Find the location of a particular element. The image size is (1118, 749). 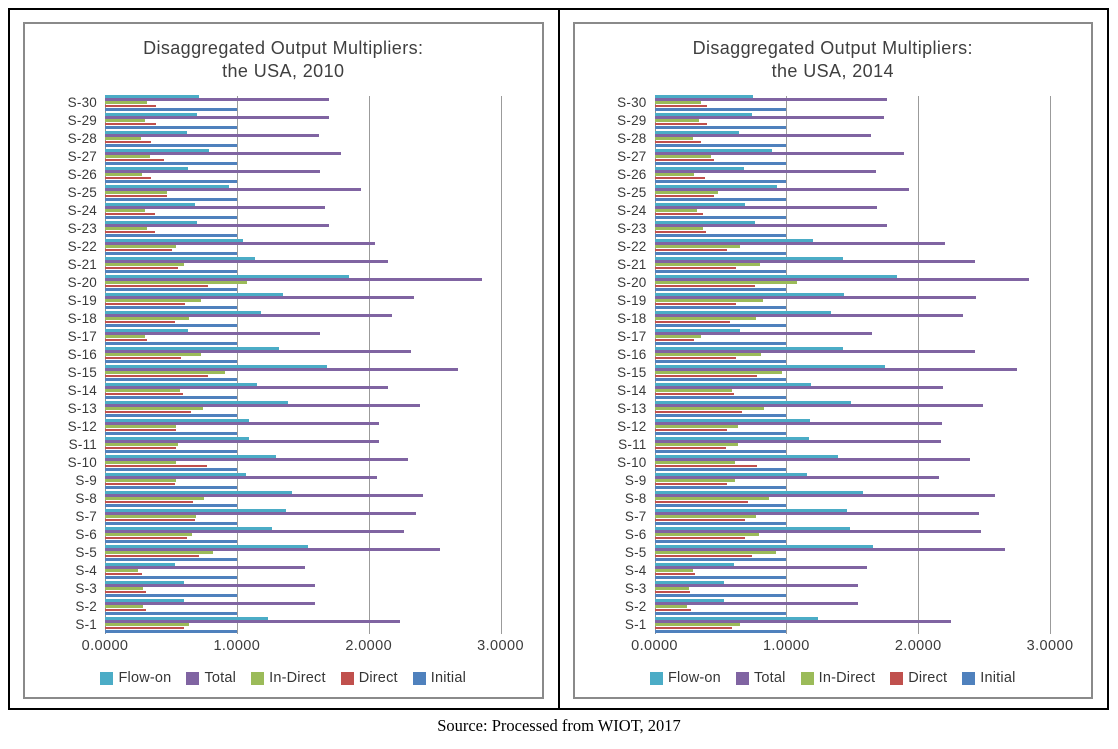

category-label-s-21: S-21 is located at coordinates (82, 265).